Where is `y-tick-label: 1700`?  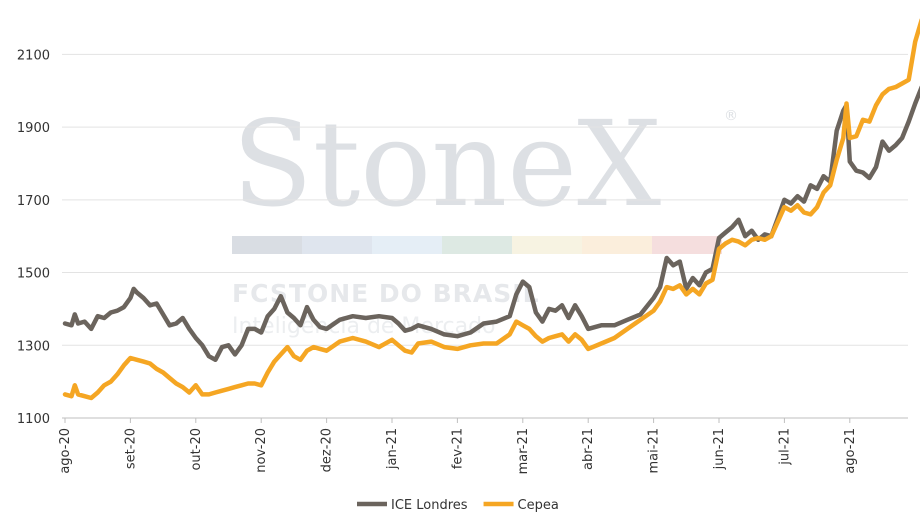
y-tick-label: 1700 is located at coordinates (33, 201).